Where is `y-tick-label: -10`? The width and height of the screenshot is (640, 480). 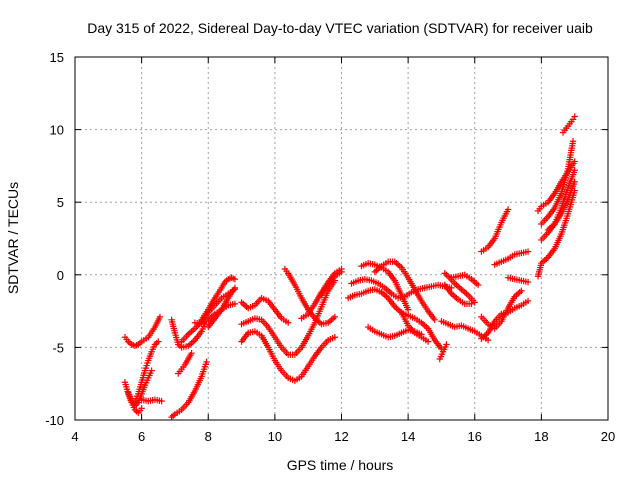
y-tick-label: -10 is located at coordinates (54, 420).